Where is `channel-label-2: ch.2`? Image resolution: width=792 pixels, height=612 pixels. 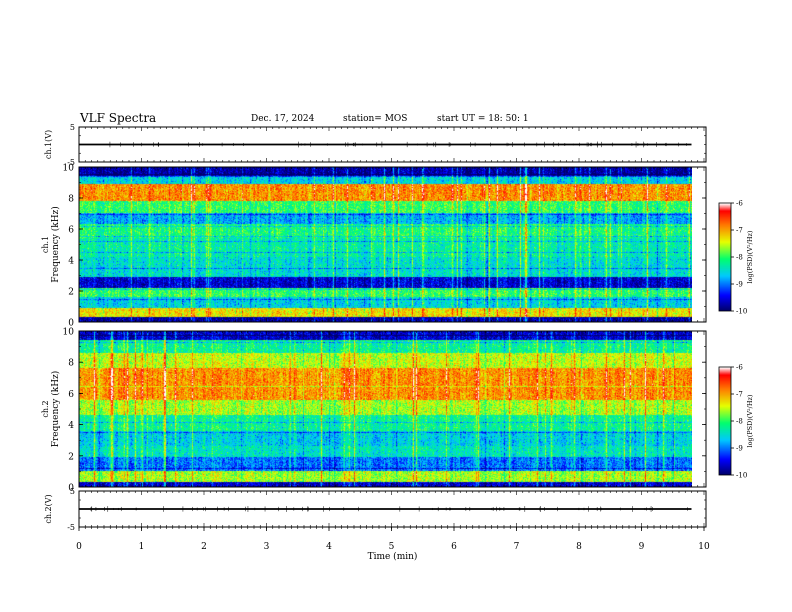 channel-label-2: ch.2 is located at coordinates (45, 408).